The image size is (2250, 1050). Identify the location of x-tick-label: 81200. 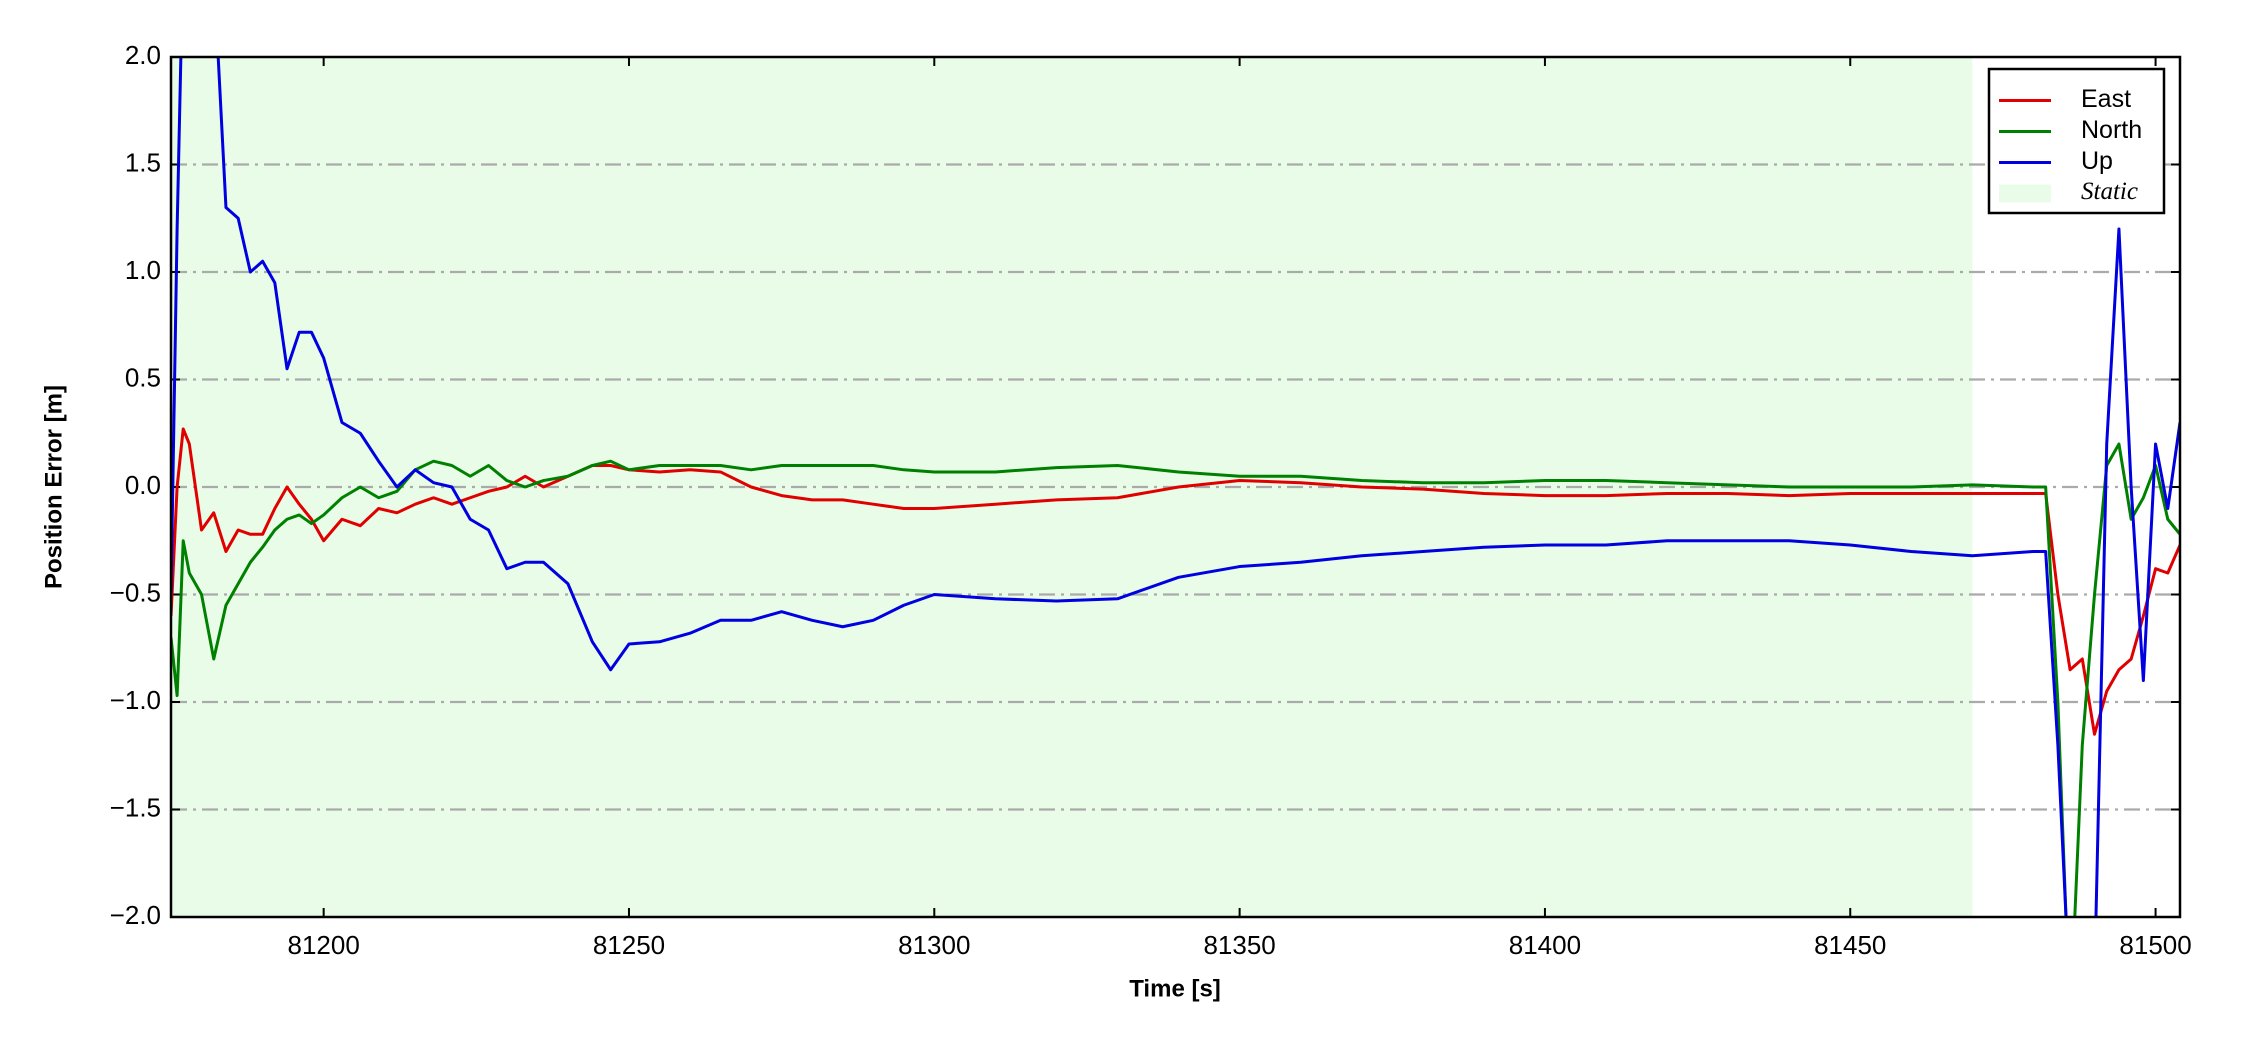
(324, 945).